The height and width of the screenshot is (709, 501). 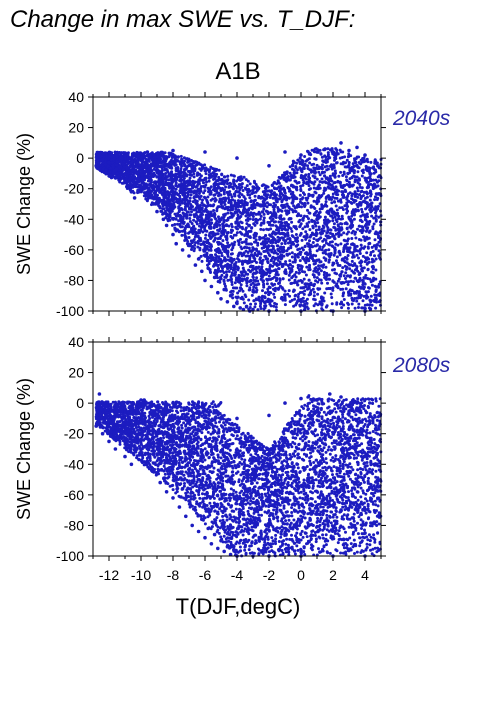 What do you see at coordinates (141, 575) in the screenshot?
I see `x-tick-label: -10` at bounding box center [141, 575].